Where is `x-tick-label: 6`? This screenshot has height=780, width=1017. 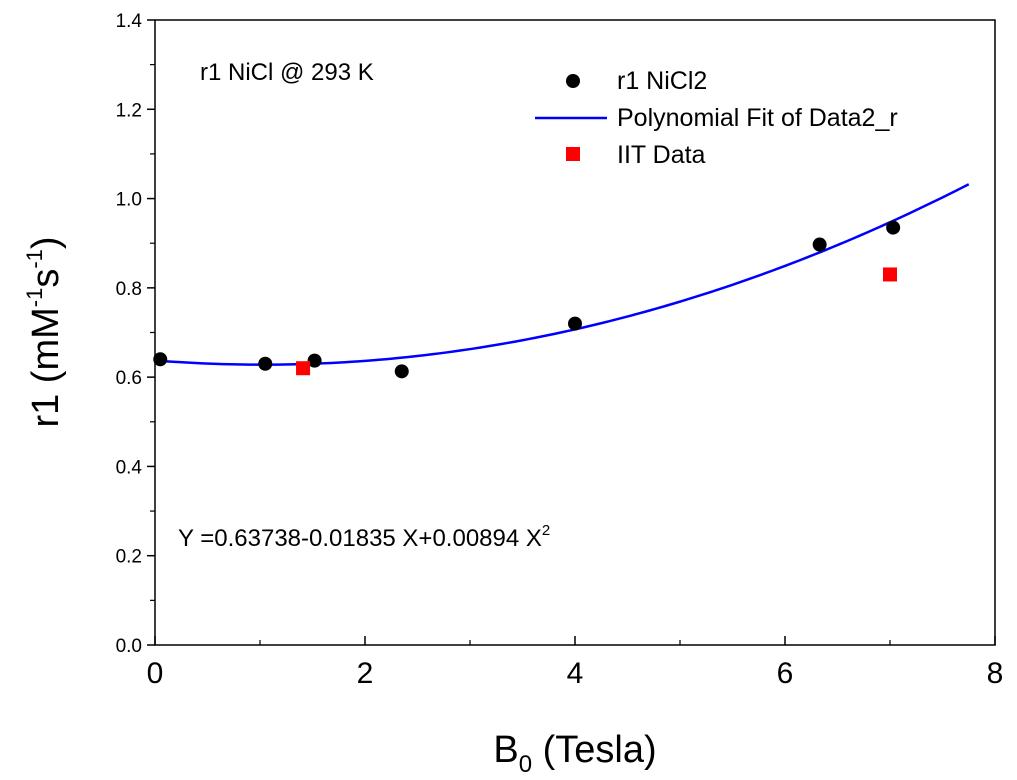 x-tick-label: 6 is located at coordinates (785, 673).